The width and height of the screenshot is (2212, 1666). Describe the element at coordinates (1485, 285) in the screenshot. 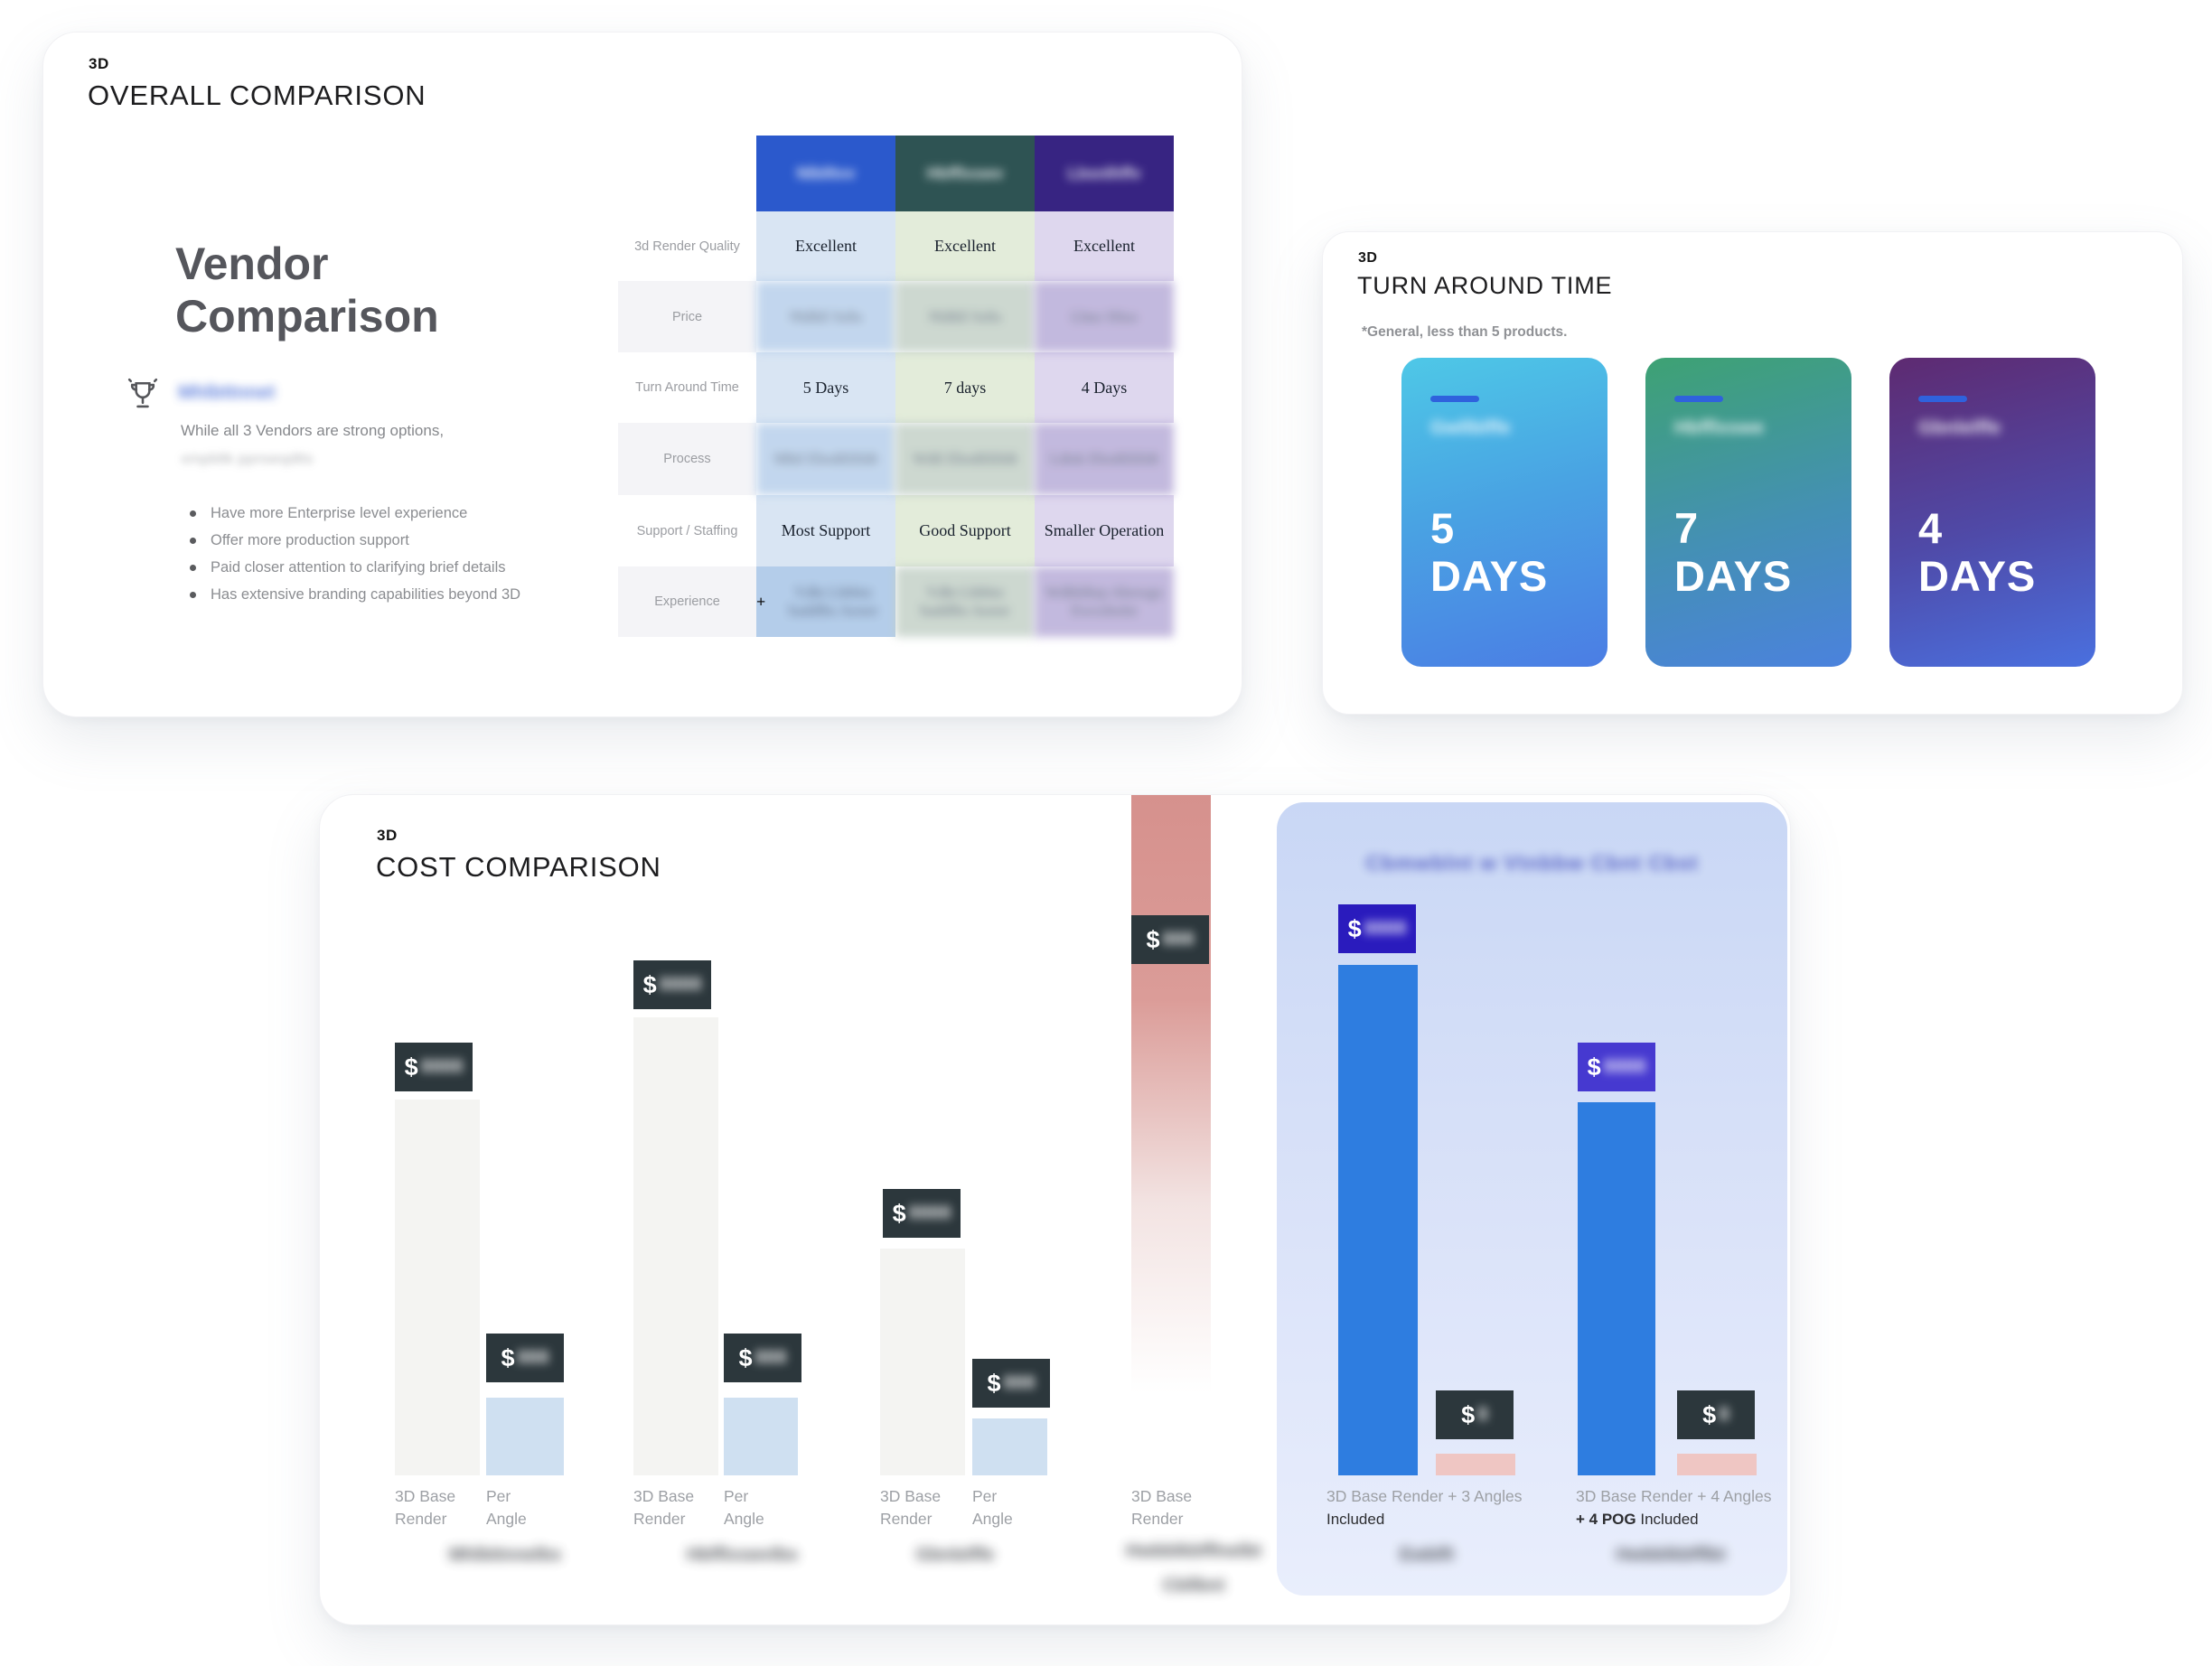

I see `card-title: TURN AROUND TIME` at that location.